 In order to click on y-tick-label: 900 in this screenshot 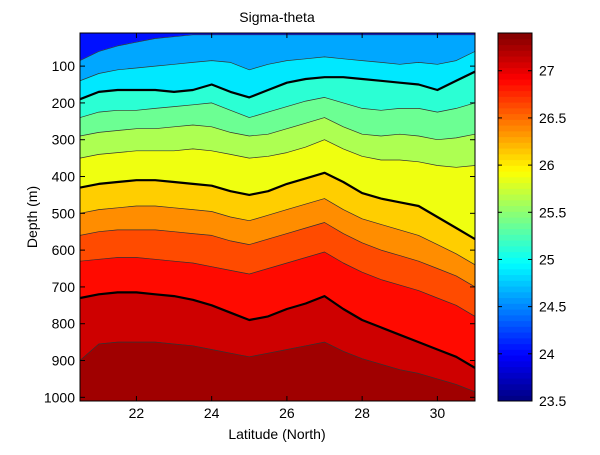, I will do `click(64, 361)`.